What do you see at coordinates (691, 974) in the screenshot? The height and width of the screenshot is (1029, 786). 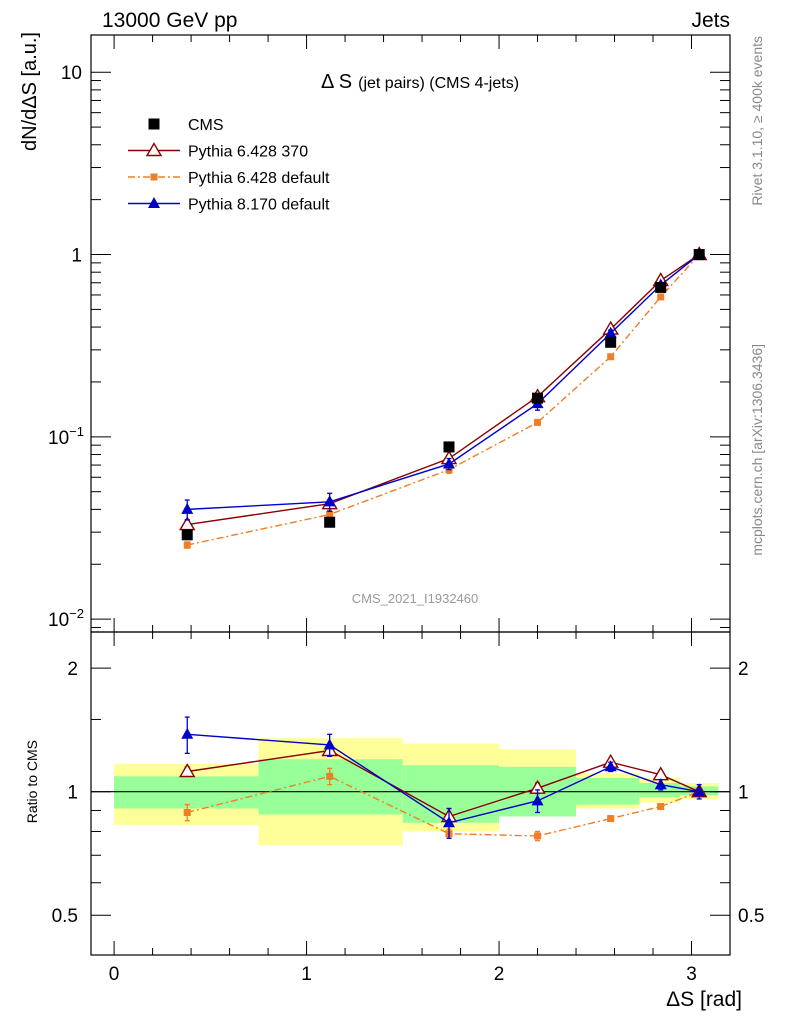 I see `x-tick-label: 3` at bounding box center [691, 974].